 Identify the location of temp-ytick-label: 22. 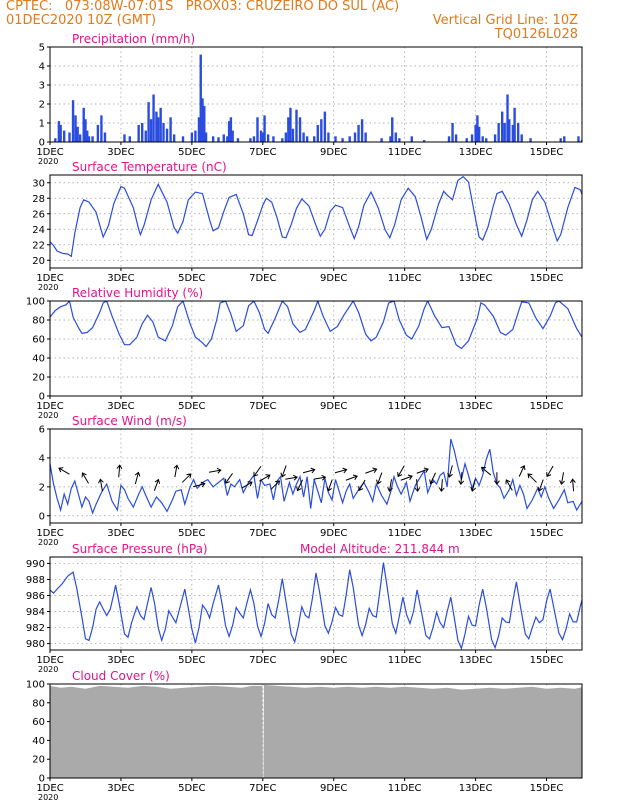
(38, 245).